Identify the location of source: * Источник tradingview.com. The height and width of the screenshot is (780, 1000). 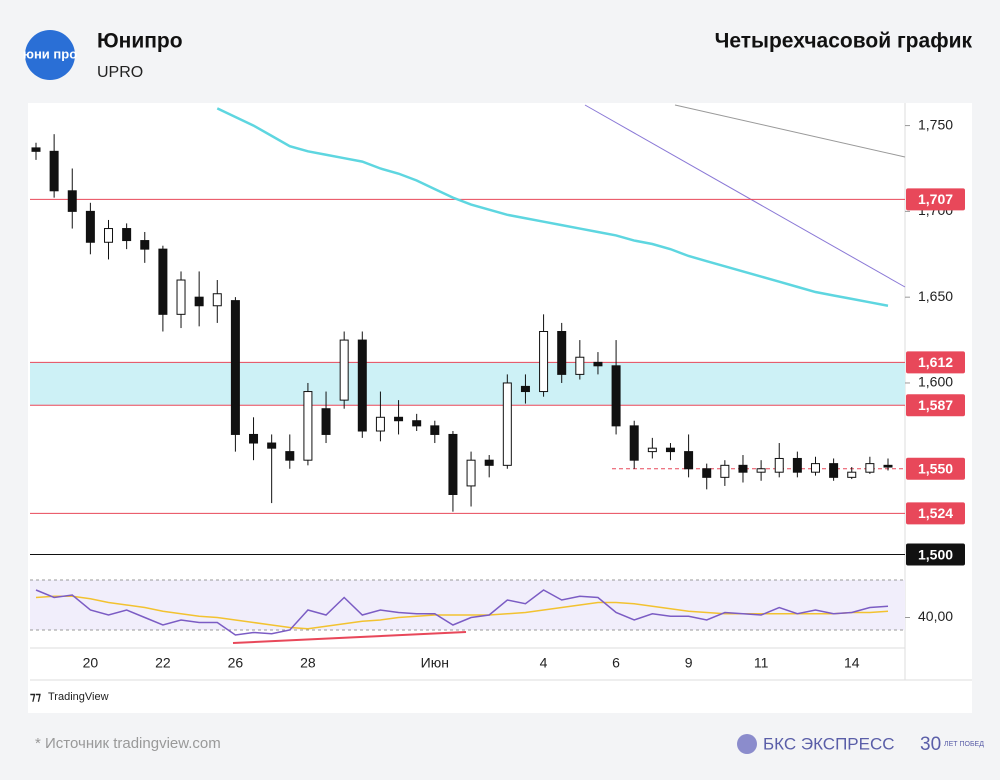
(128, 743).